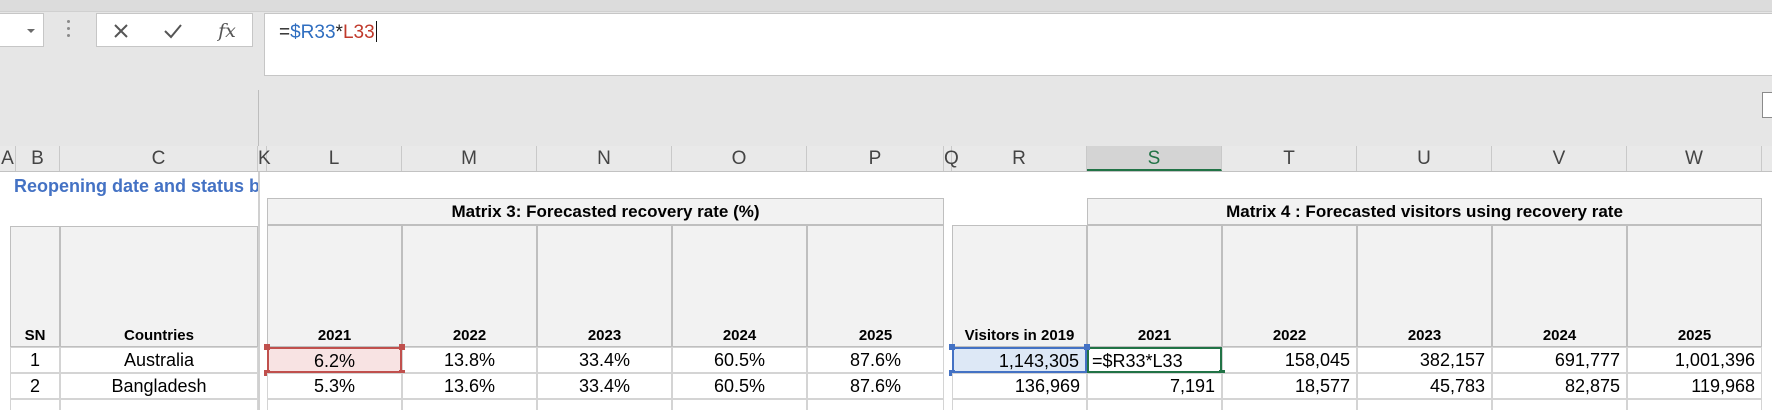 This screenshot has height=410, width=1772. I want to click on column-header-p: P, so click(875, 158).